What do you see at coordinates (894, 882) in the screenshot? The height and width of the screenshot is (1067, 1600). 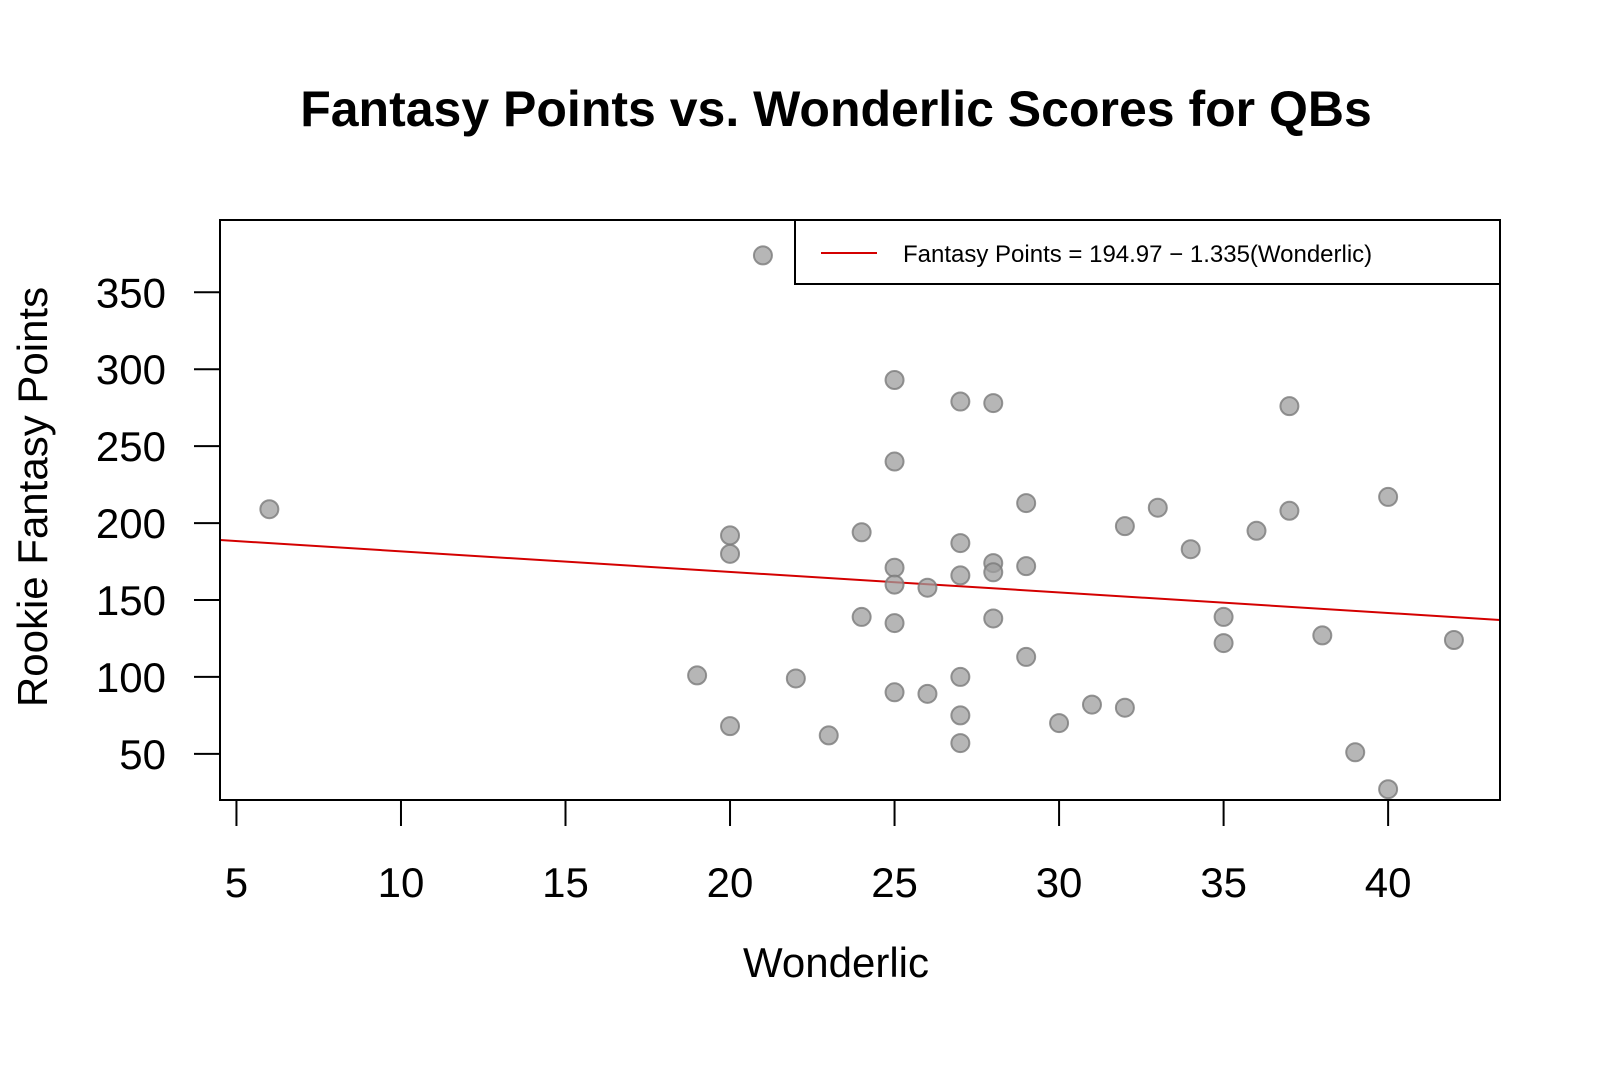 I see `x-tick-label: 25` at bounding box center [894, 882].